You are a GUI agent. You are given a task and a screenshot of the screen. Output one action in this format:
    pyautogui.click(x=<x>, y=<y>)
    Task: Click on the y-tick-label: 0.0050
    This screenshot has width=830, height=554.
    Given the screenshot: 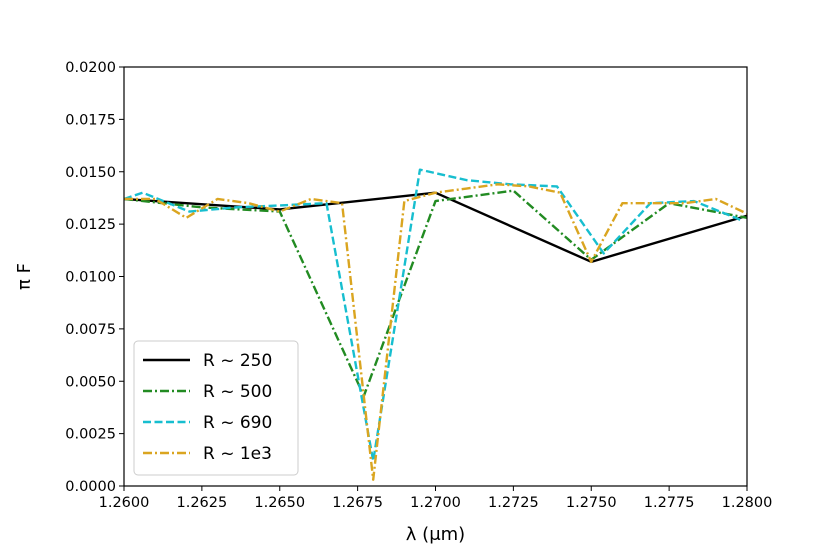 What is the action you would take?
    pyautogui.click(x=90, y=382)
    